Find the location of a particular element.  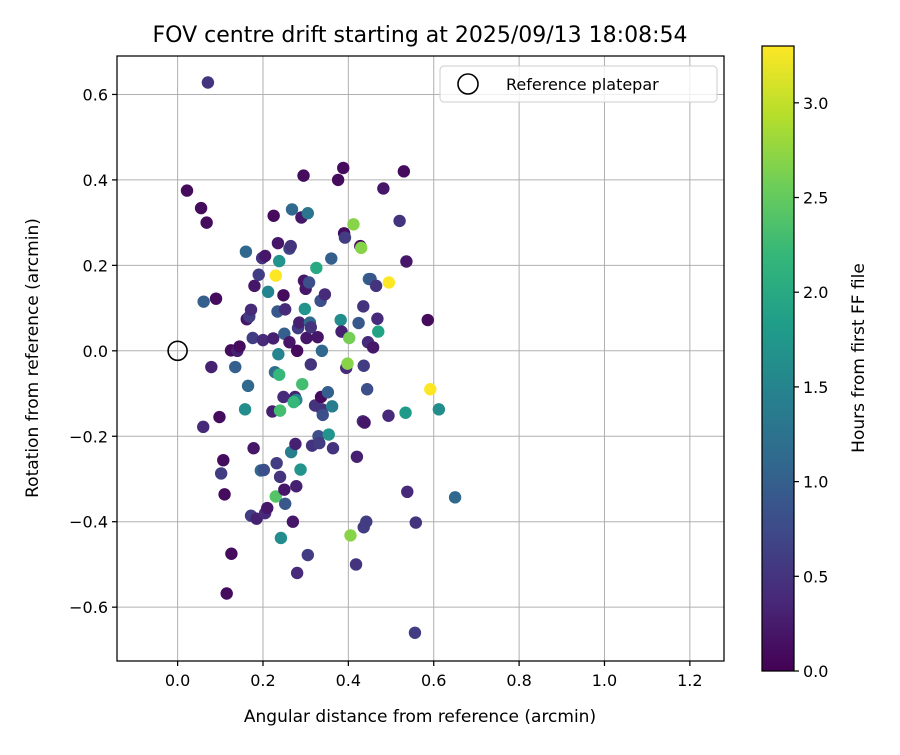

y-tick-label: 0.2 is located at coordinates (95, 265).